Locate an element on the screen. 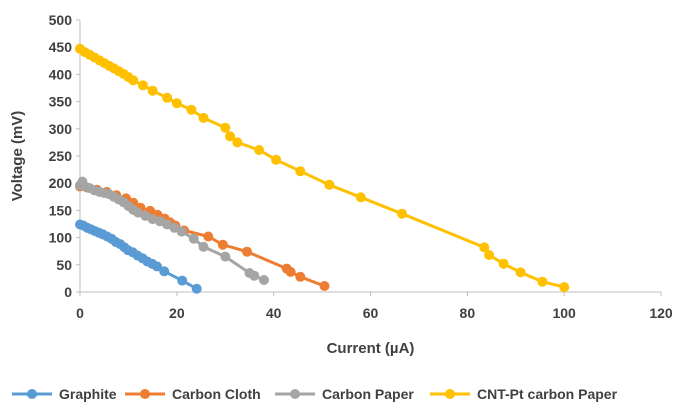 The image size is (684, 408). y-tick-label: 200 is located at coordinates (61, 183).